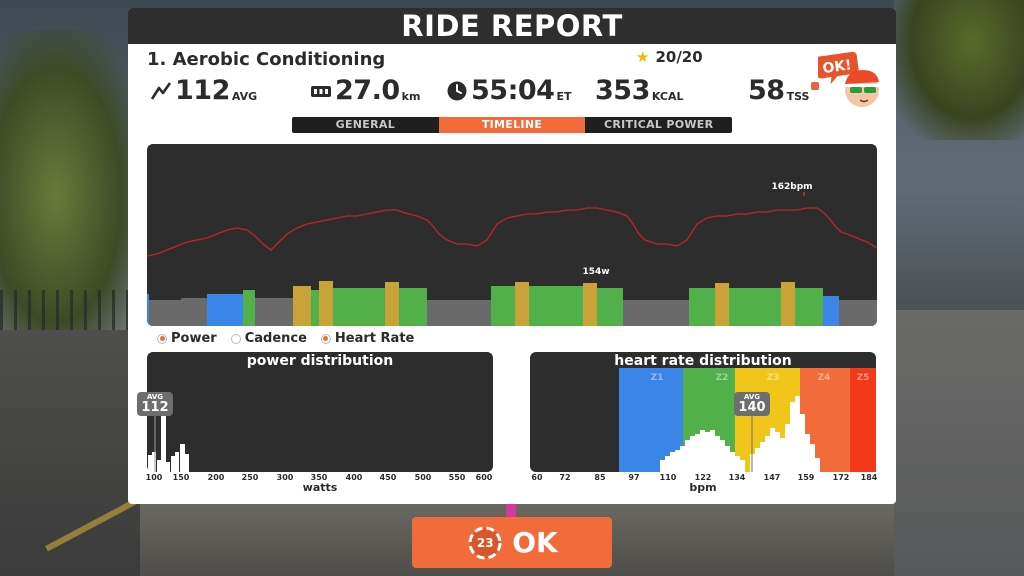 The image size is (1024, 576). I want to click on zone-1-label: Z1, so click(657, 378).